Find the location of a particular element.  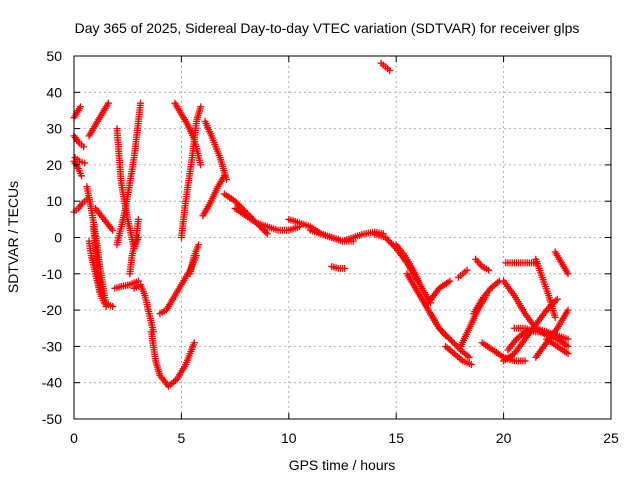

x-tick-label: 20 is located at coordinates (504, 438).